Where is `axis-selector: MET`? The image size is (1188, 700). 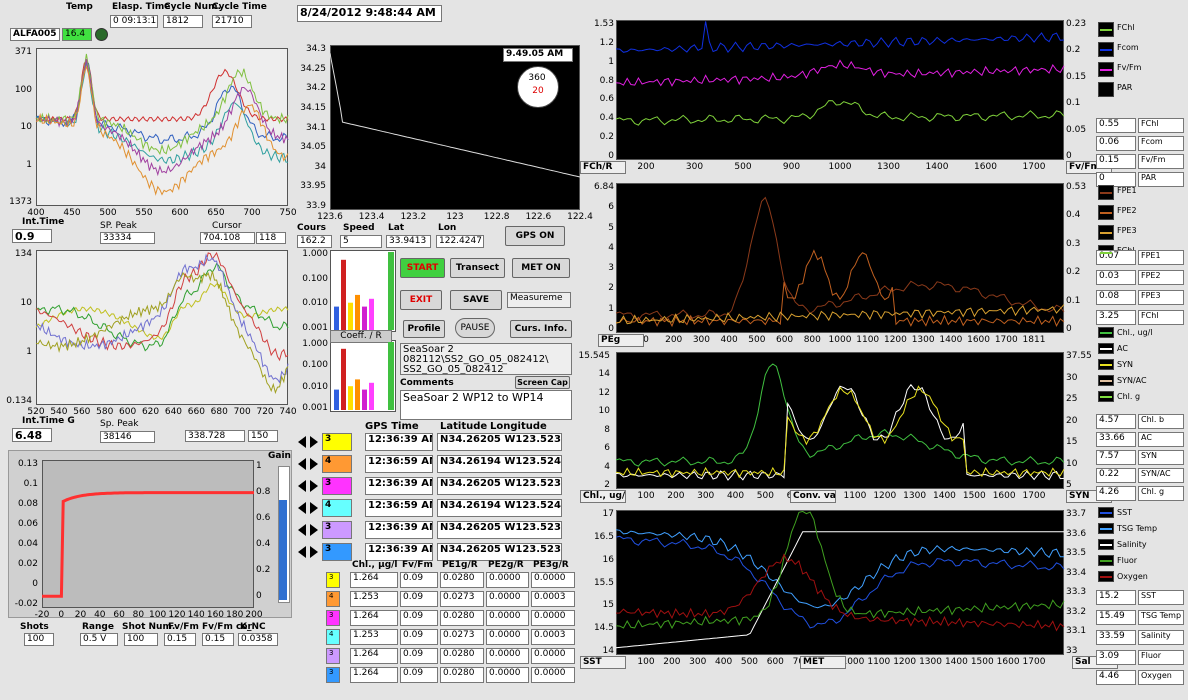 axis-selector: MET is located at coordinates (823, 662).